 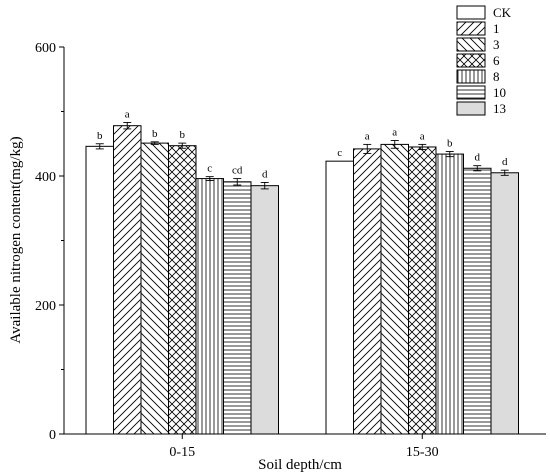 What do you see at coordinates (502, 12) in the screenshot?
I see `legend-label: CK` at bounding box center [502, 12].